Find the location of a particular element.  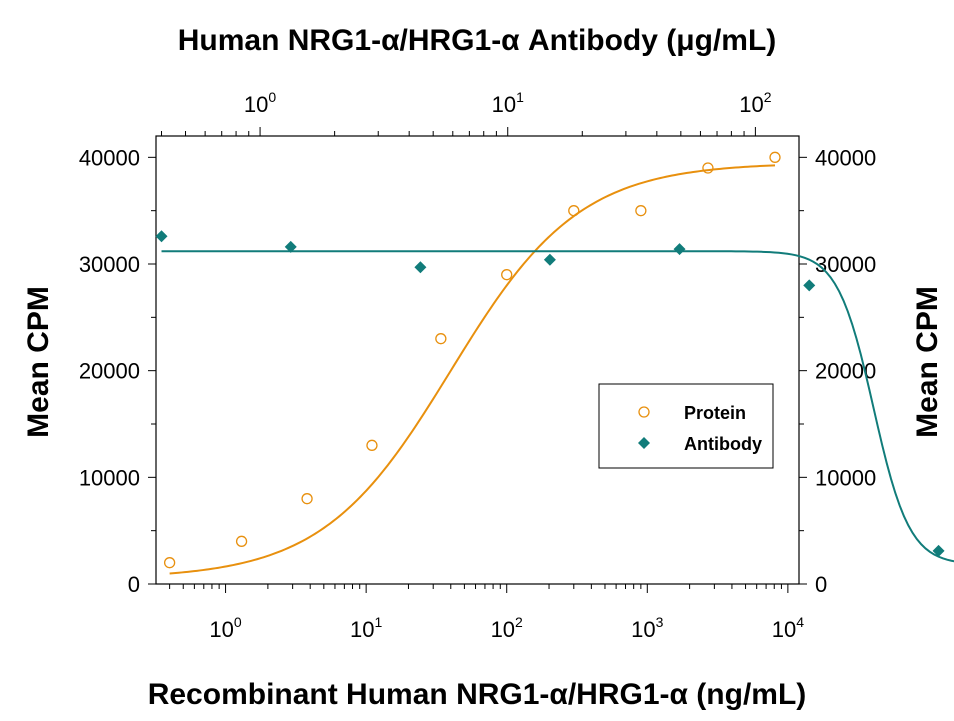

legend-antibody-marker is located at coordinates (644, 443).